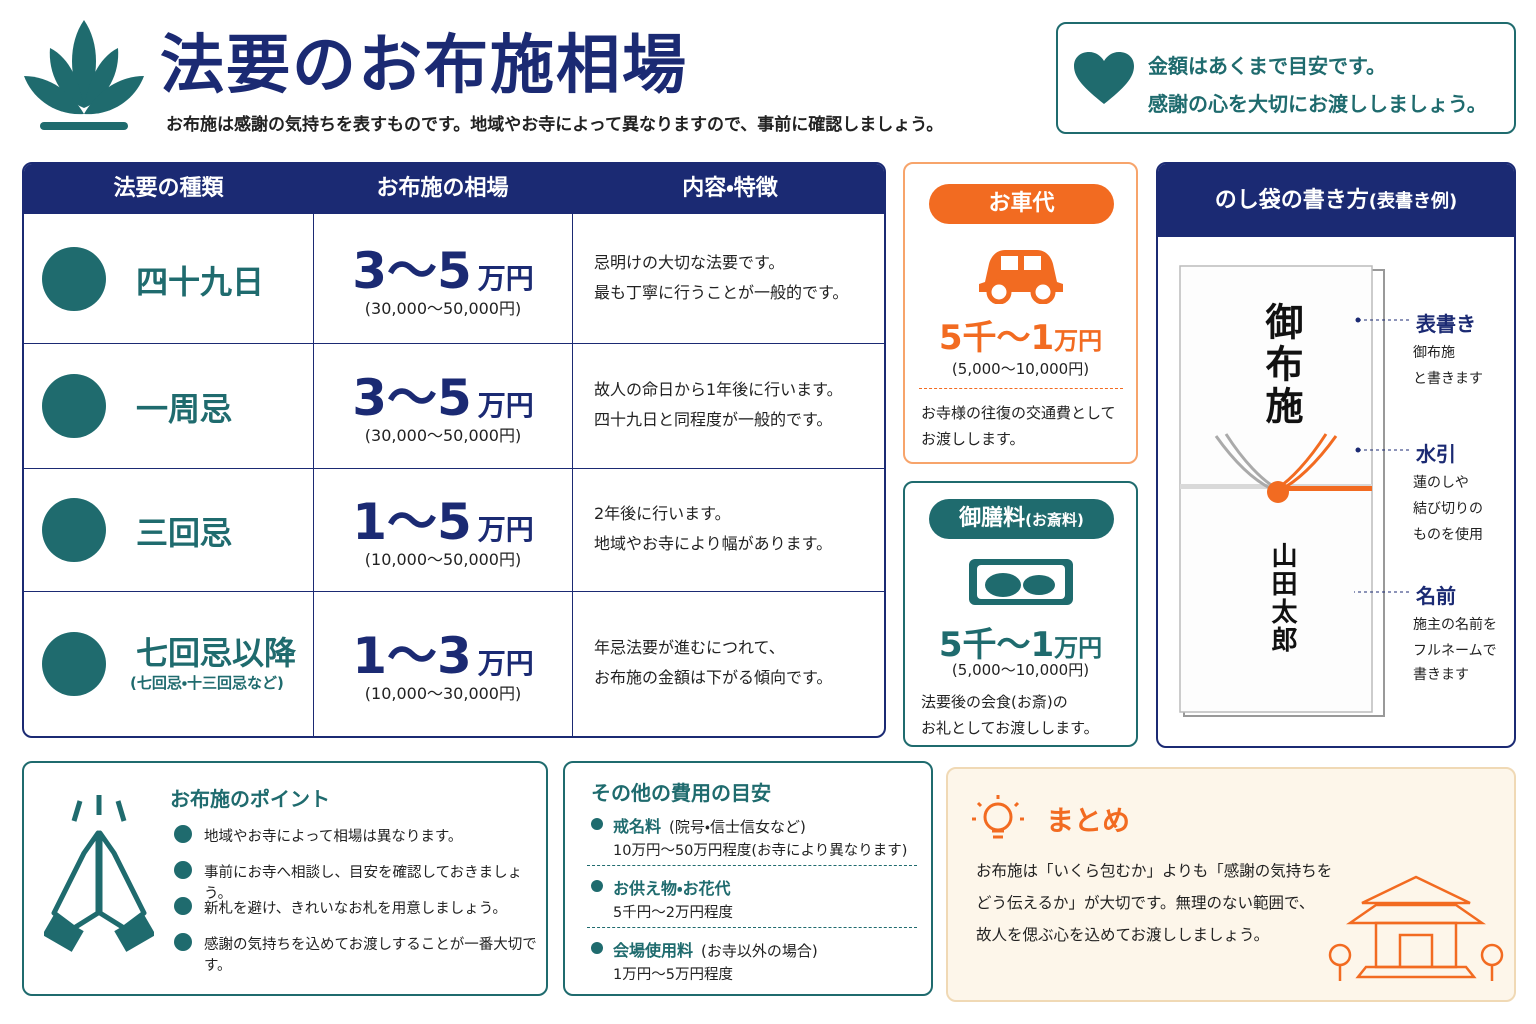  Describe the element at coordinates (216, 652) in the screenshot. I see `row-type: 七回忌以降` at that location.